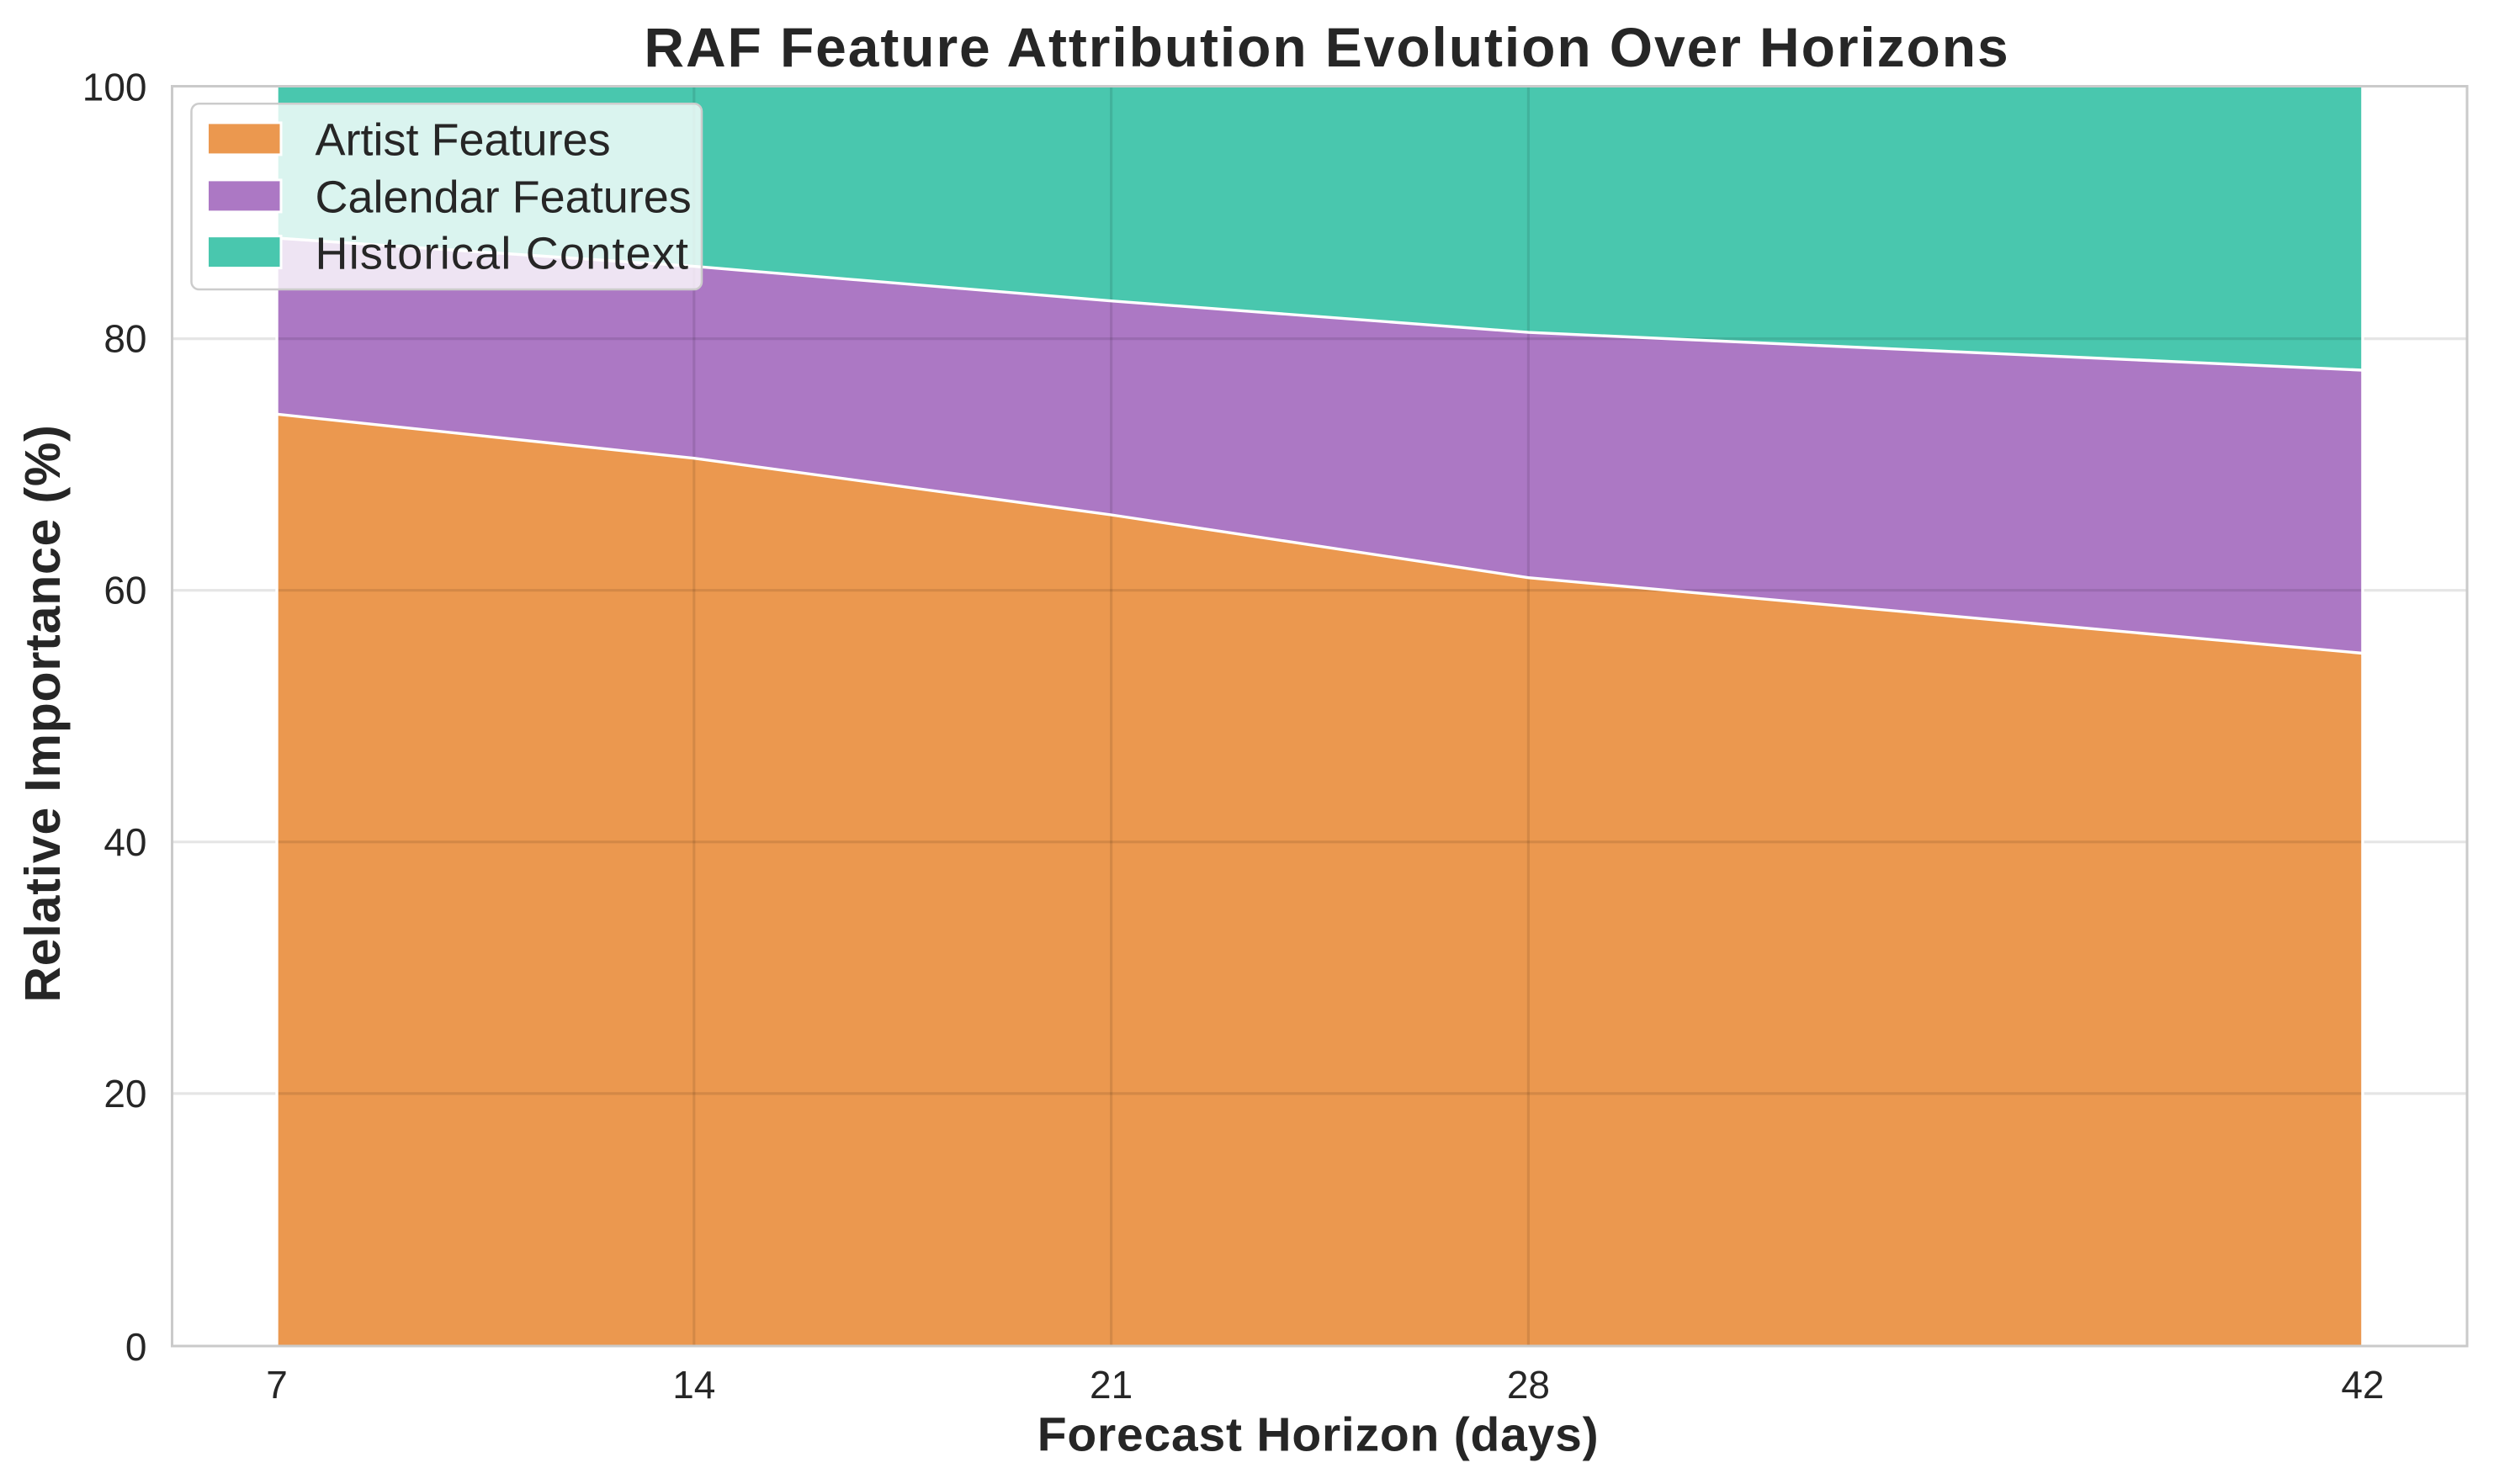 This screenshot has height=1484, width=2494. I want to click on svg-text: 28, so click(1528, 1385).